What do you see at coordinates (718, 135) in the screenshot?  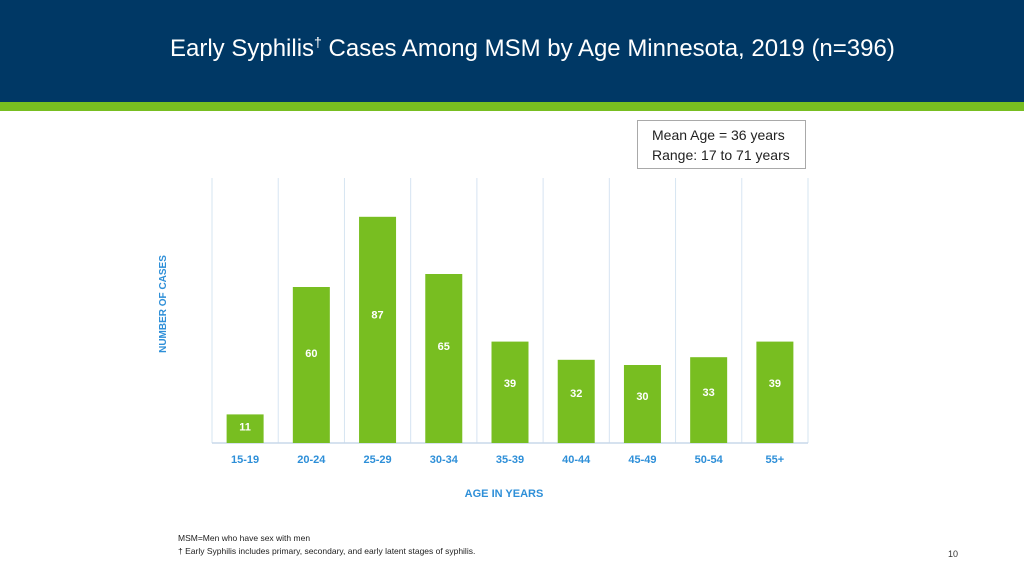 I see `mean-age-text: Mean Age = 36 years` at bounding box center [718, 135].